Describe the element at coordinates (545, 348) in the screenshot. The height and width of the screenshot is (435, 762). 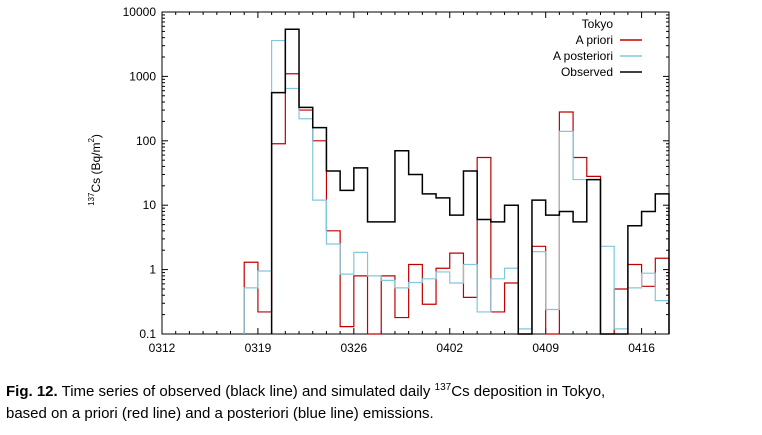
I see `x-tick-label: 0409` at that location.